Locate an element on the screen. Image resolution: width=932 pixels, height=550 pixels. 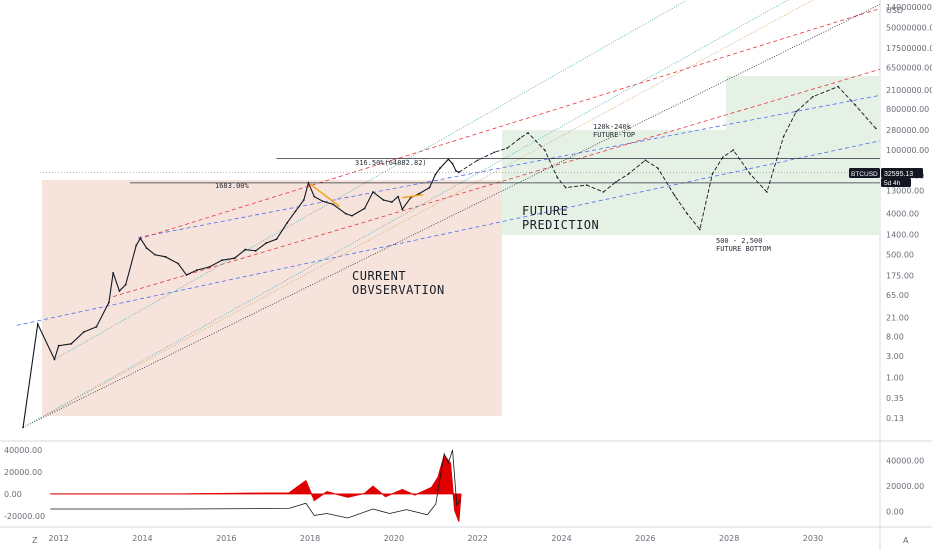
x-tick-label: 2022 is located at coordinates (478, 538).